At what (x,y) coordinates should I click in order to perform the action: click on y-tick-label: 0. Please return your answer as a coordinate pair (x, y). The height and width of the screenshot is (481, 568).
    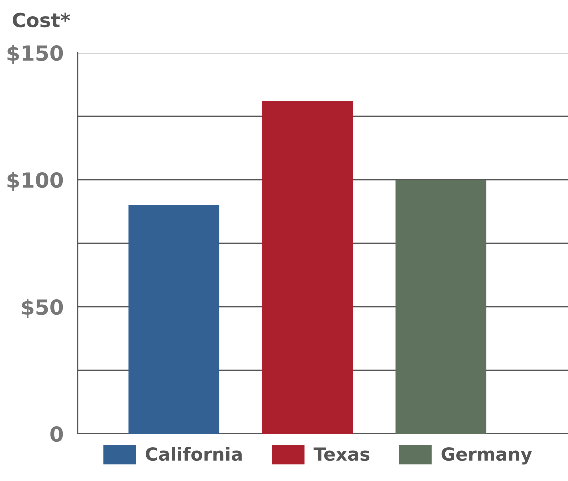
    Looking at the image, I should click on (57, 434).